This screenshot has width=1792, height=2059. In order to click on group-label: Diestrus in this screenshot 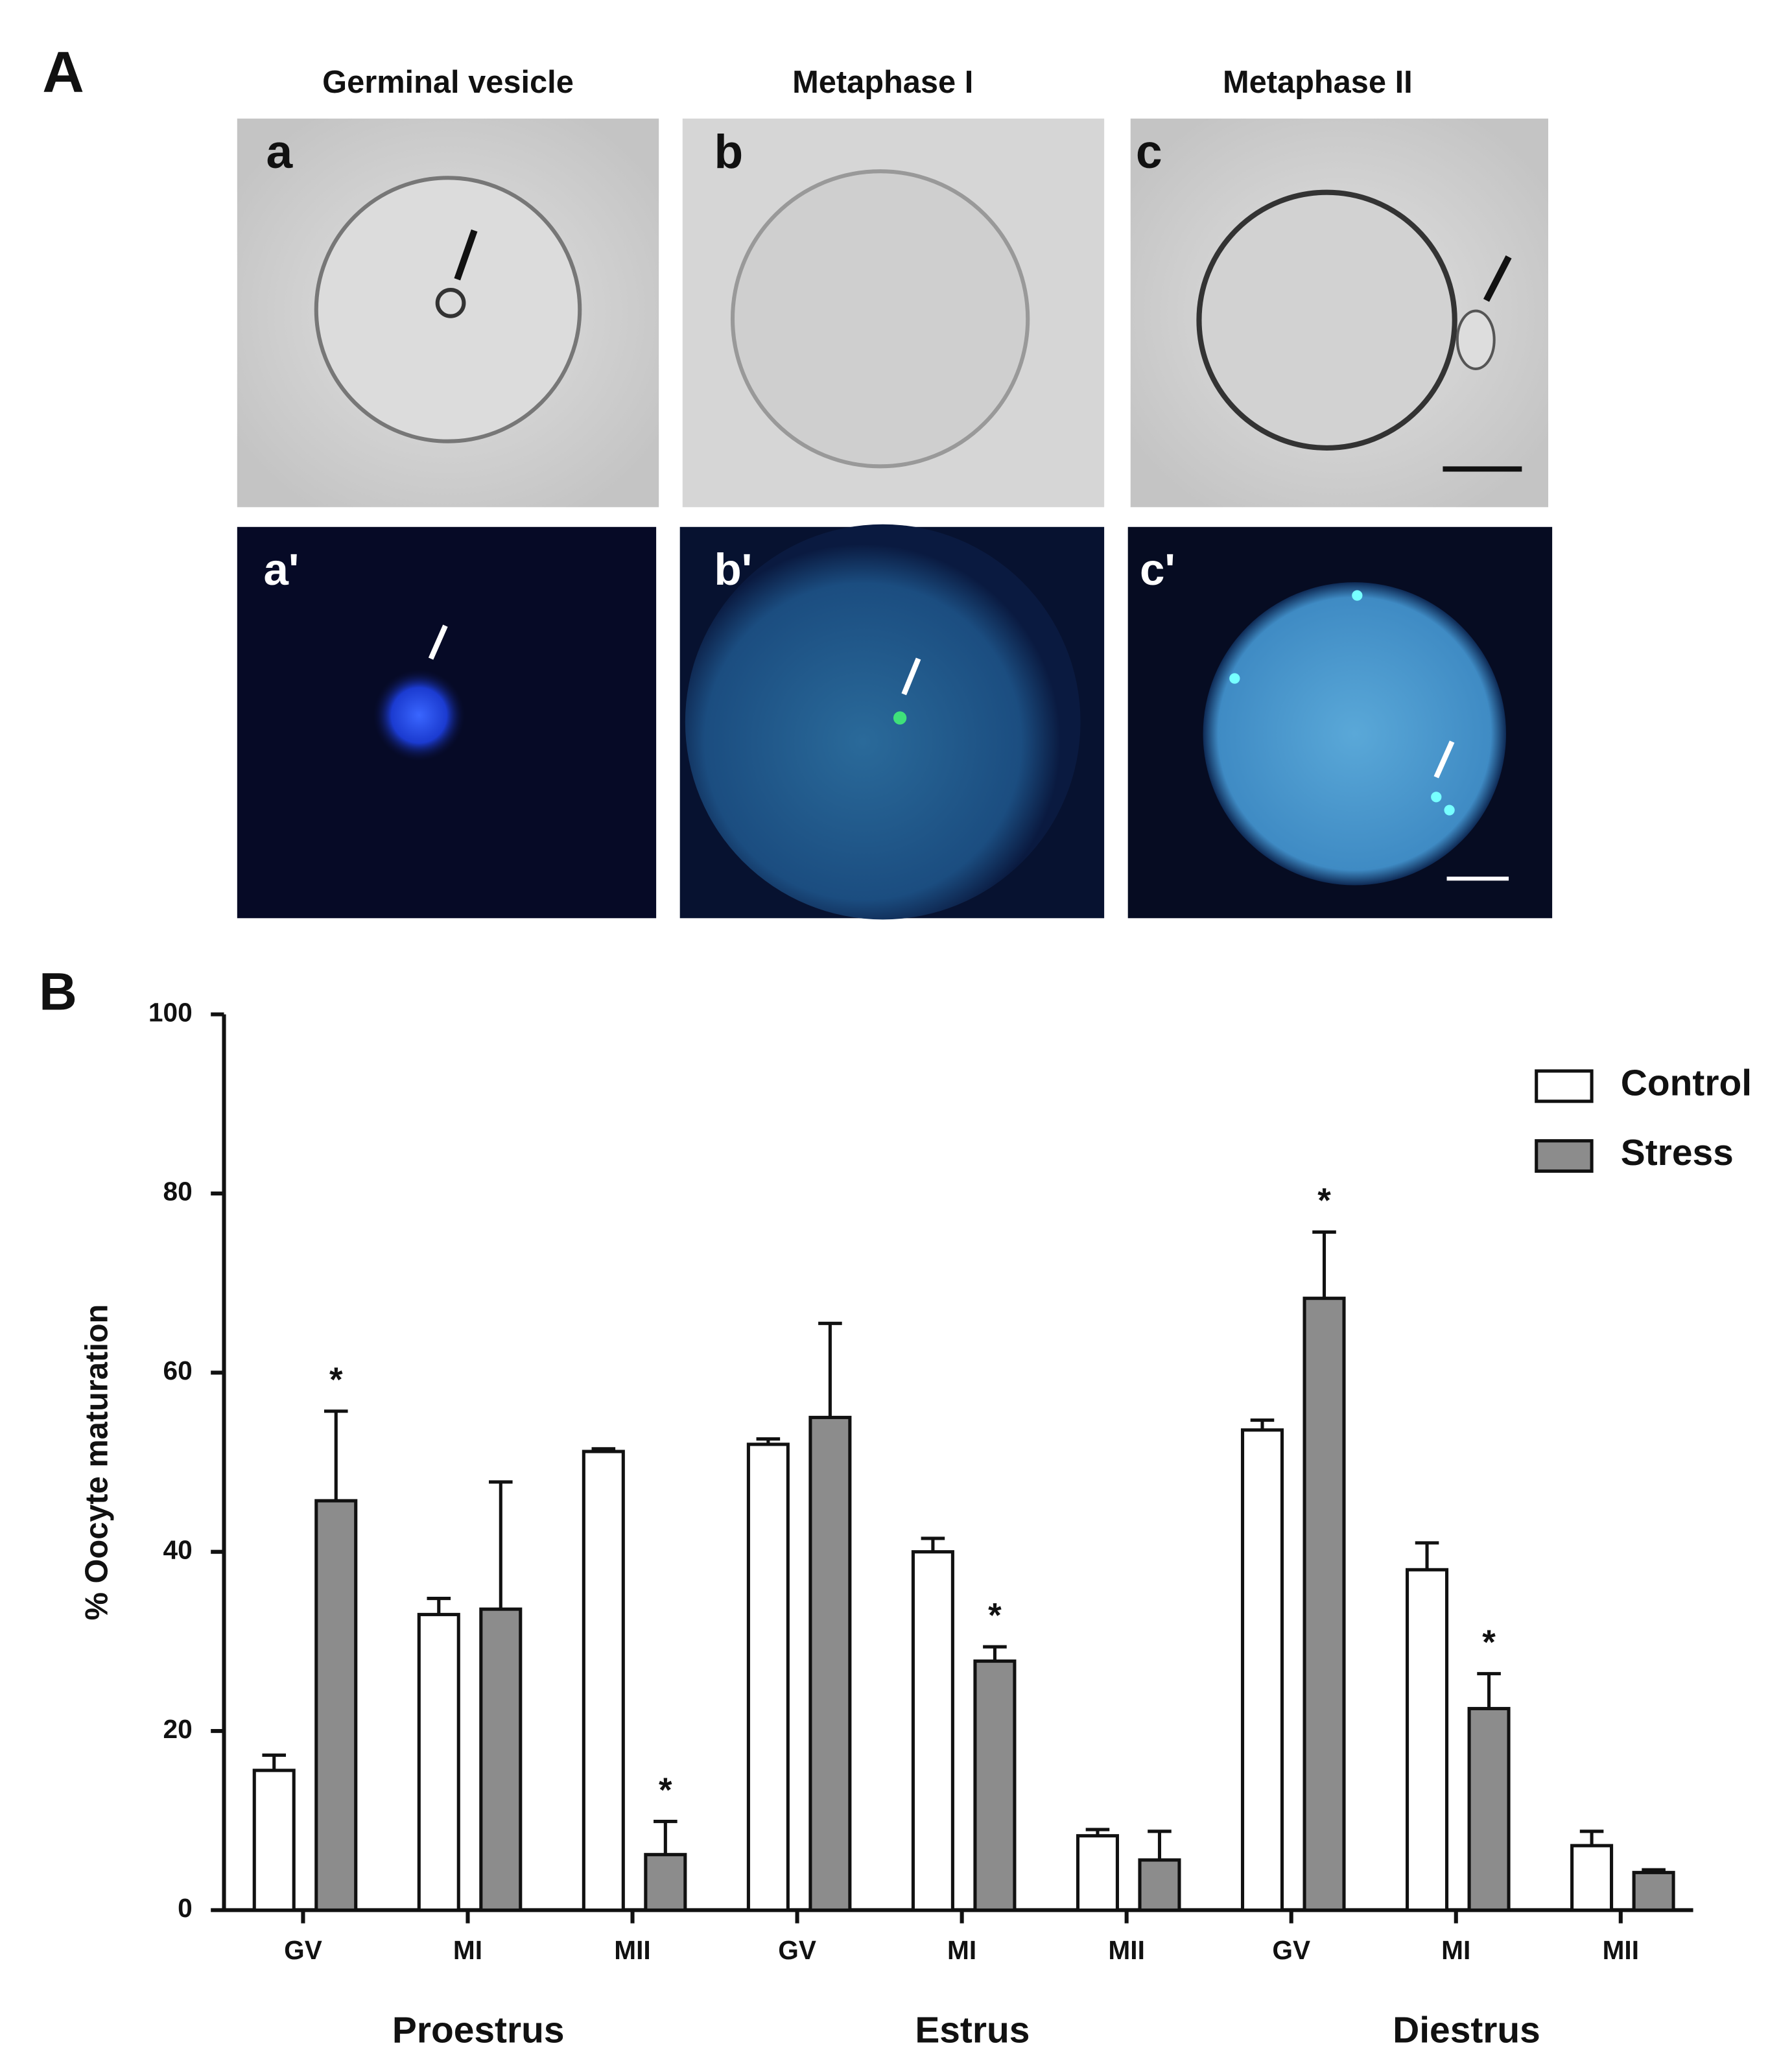, I will do `click(1466, 2030)`.